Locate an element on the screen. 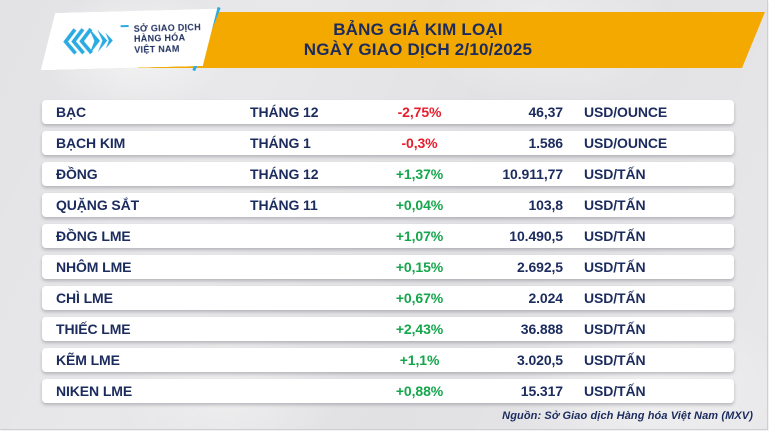 Image resolution: width=777 pixels, height=437 pixels. change-percent: +0,67% is located at coordinates (419, 298).